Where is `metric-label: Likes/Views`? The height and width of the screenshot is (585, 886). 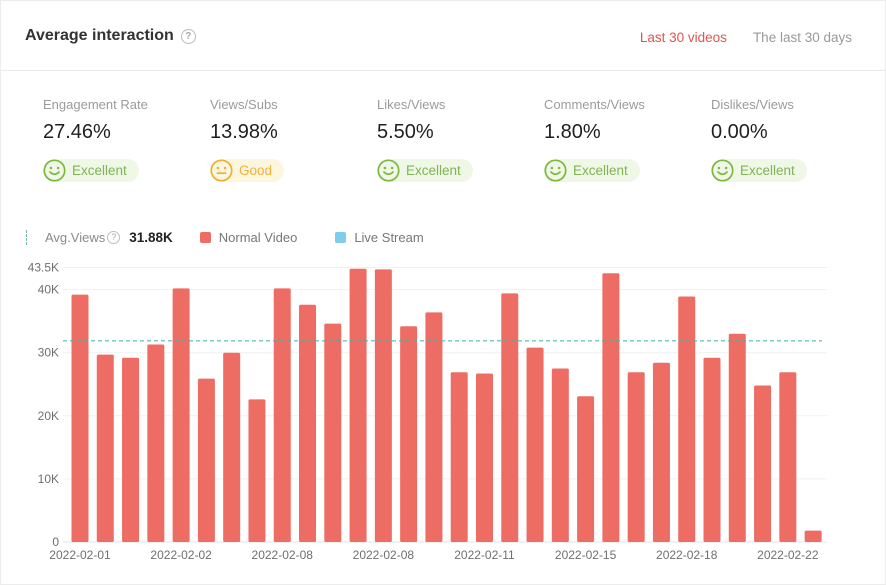 metric-label: Likes/Views is located at coordinates (411, 104).